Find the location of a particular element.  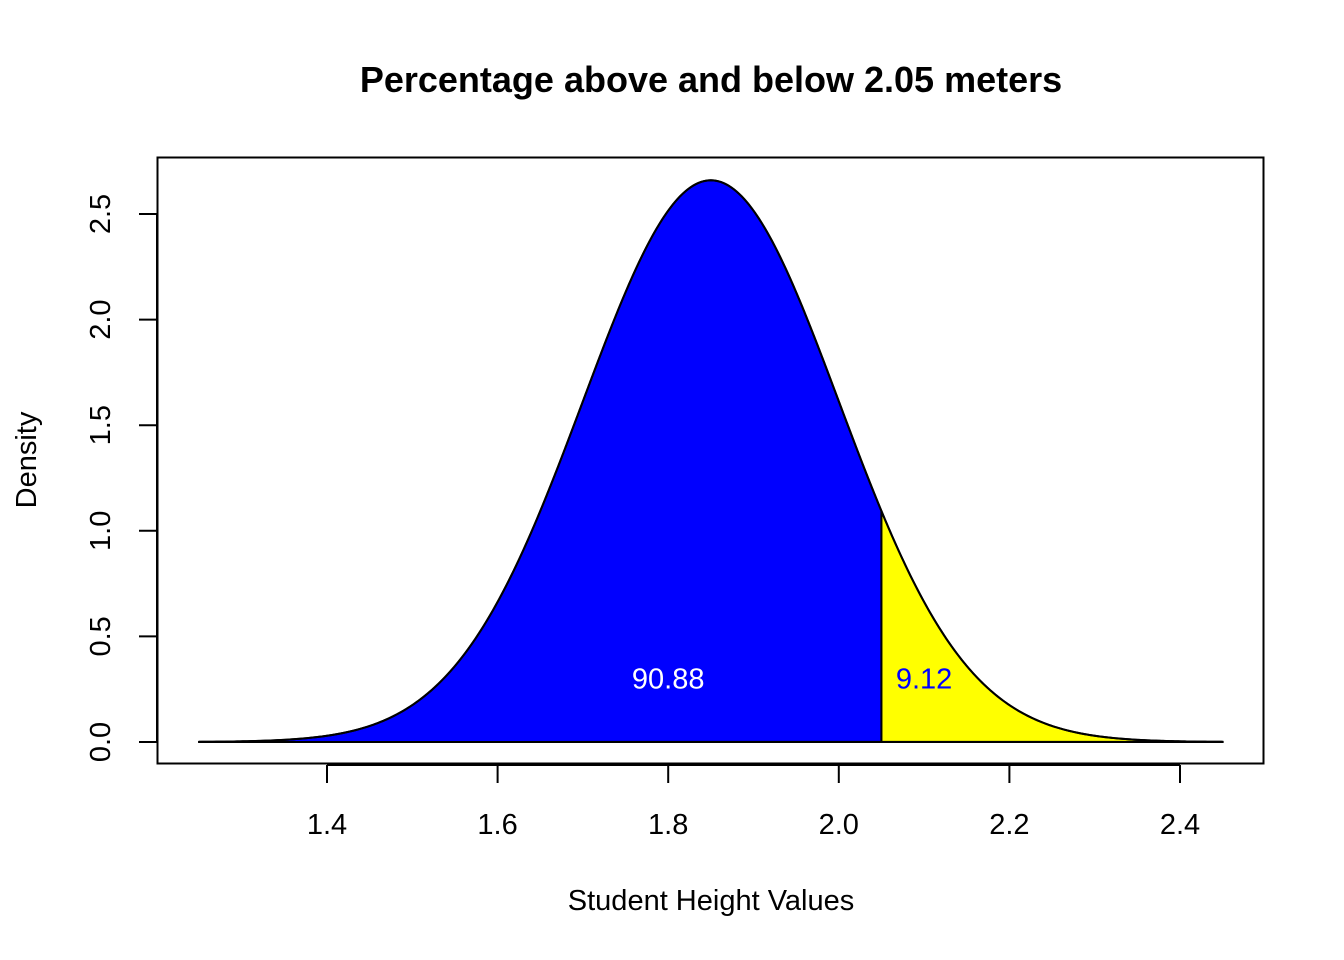

y-tick-label: 2.5 is located at coordinates (101, 214).